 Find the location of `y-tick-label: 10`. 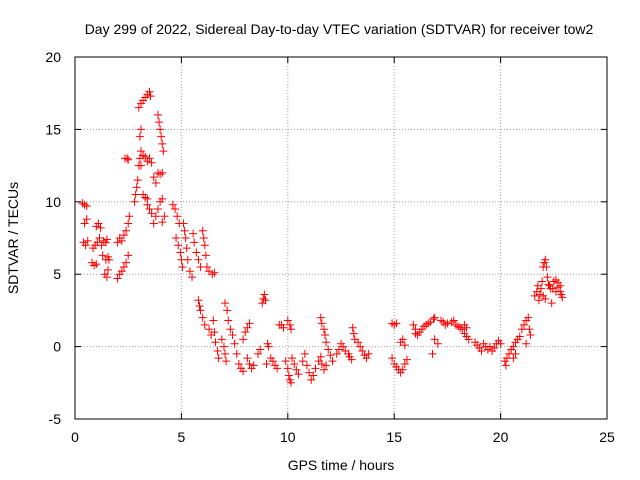

y-tick-label: 10 is located at coordinates (53, 202).